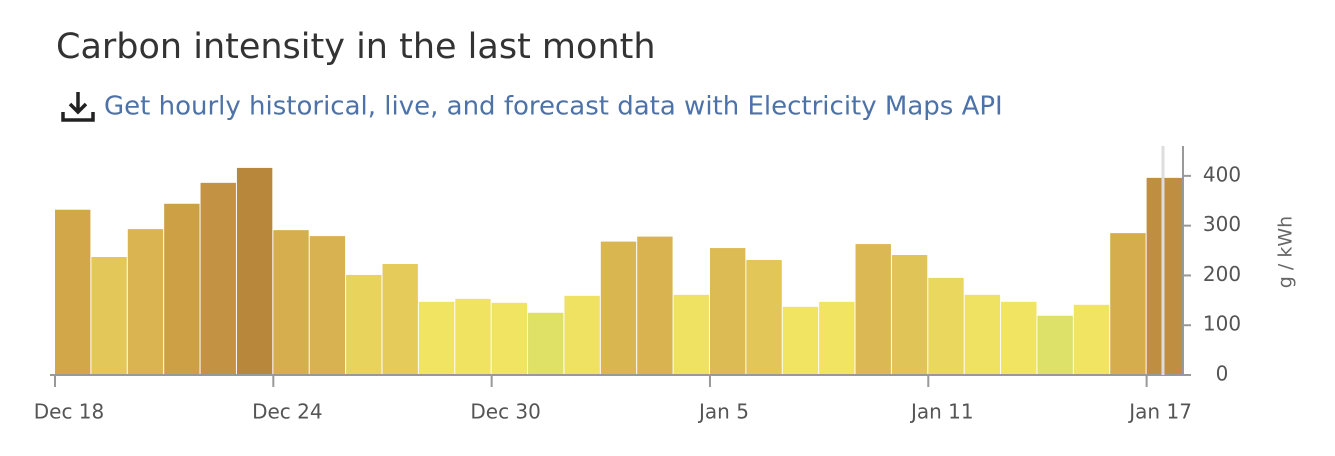 This screenshot has width=1335, height=456. What do you see at coordinates (1286, 252) in the screenshot?
I see `y-axis-label: g / kWh` at bounding box center [1286, 252].